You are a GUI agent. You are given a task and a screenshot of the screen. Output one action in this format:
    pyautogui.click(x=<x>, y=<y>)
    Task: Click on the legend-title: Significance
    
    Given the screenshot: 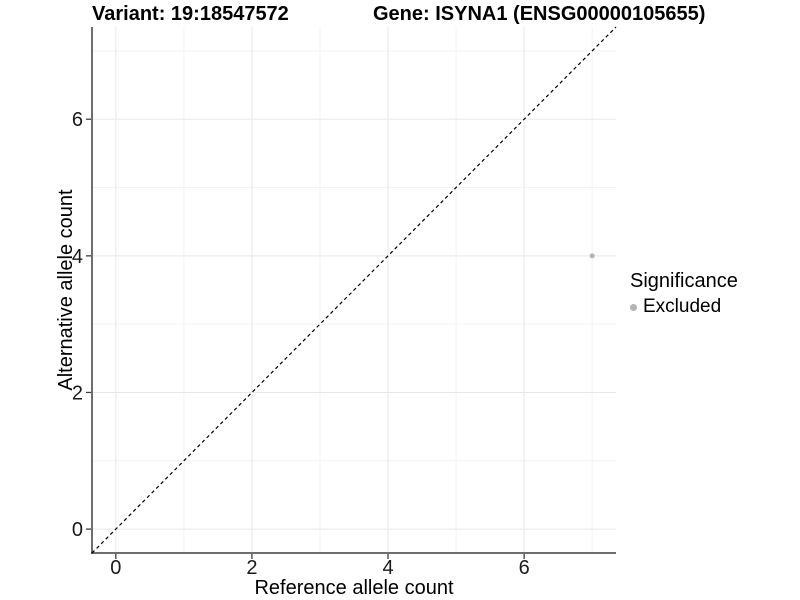 What is the action you would take?
    pyautogui.click(x=684, y=281)
    